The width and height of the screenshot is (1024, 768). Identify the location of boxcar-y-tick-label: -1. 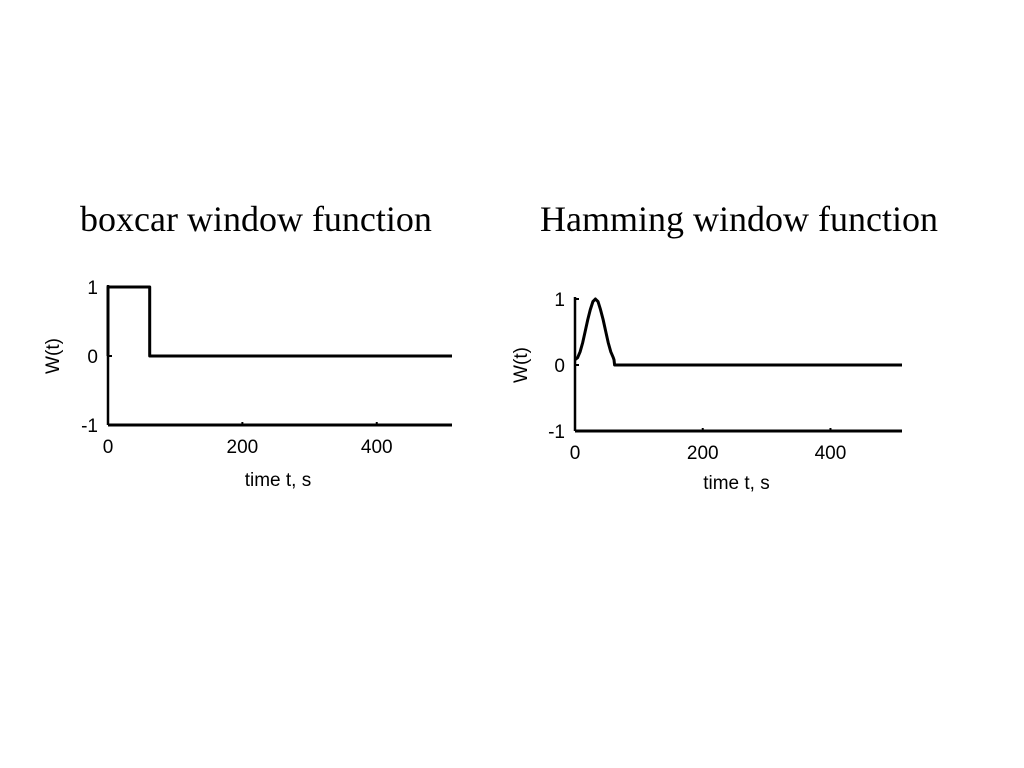
(89, 426).